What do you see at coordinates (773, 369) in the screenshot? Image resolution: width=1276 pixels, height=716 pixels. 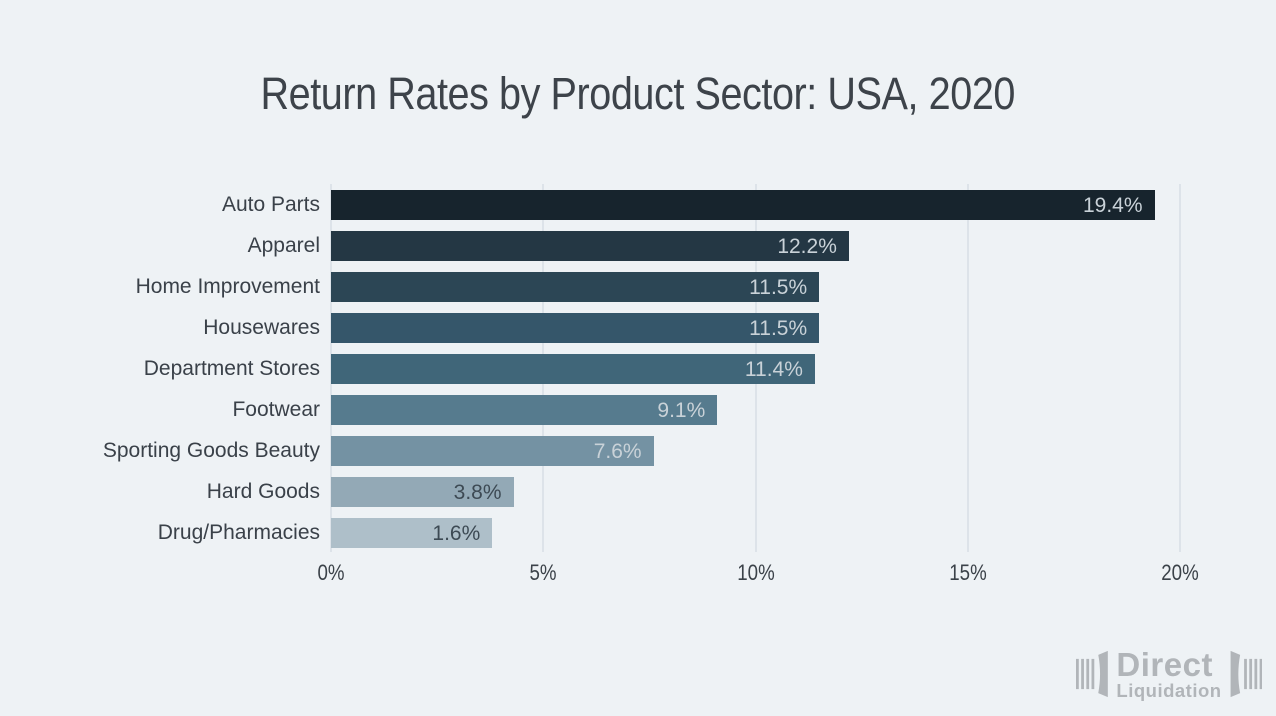 I see `bar-value-label: 11.4%` at bounding box center [773, 369].